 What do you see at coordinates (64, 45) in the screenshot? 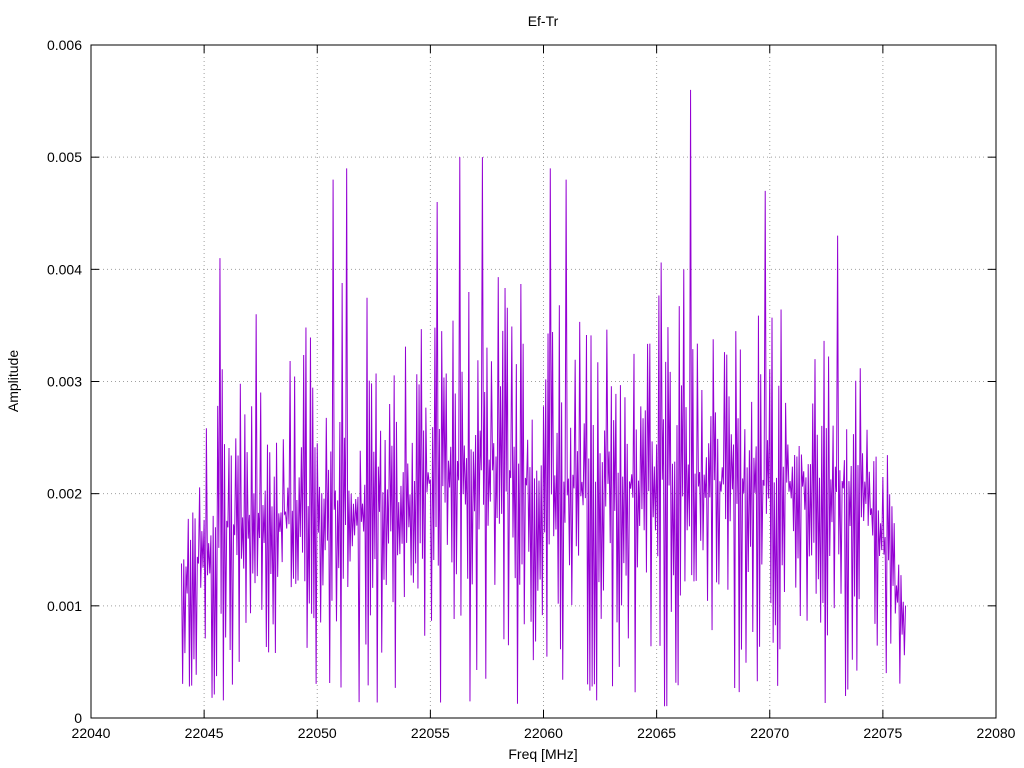
I see `y-tick-label: 0.006` at bounding box center [64, 45].